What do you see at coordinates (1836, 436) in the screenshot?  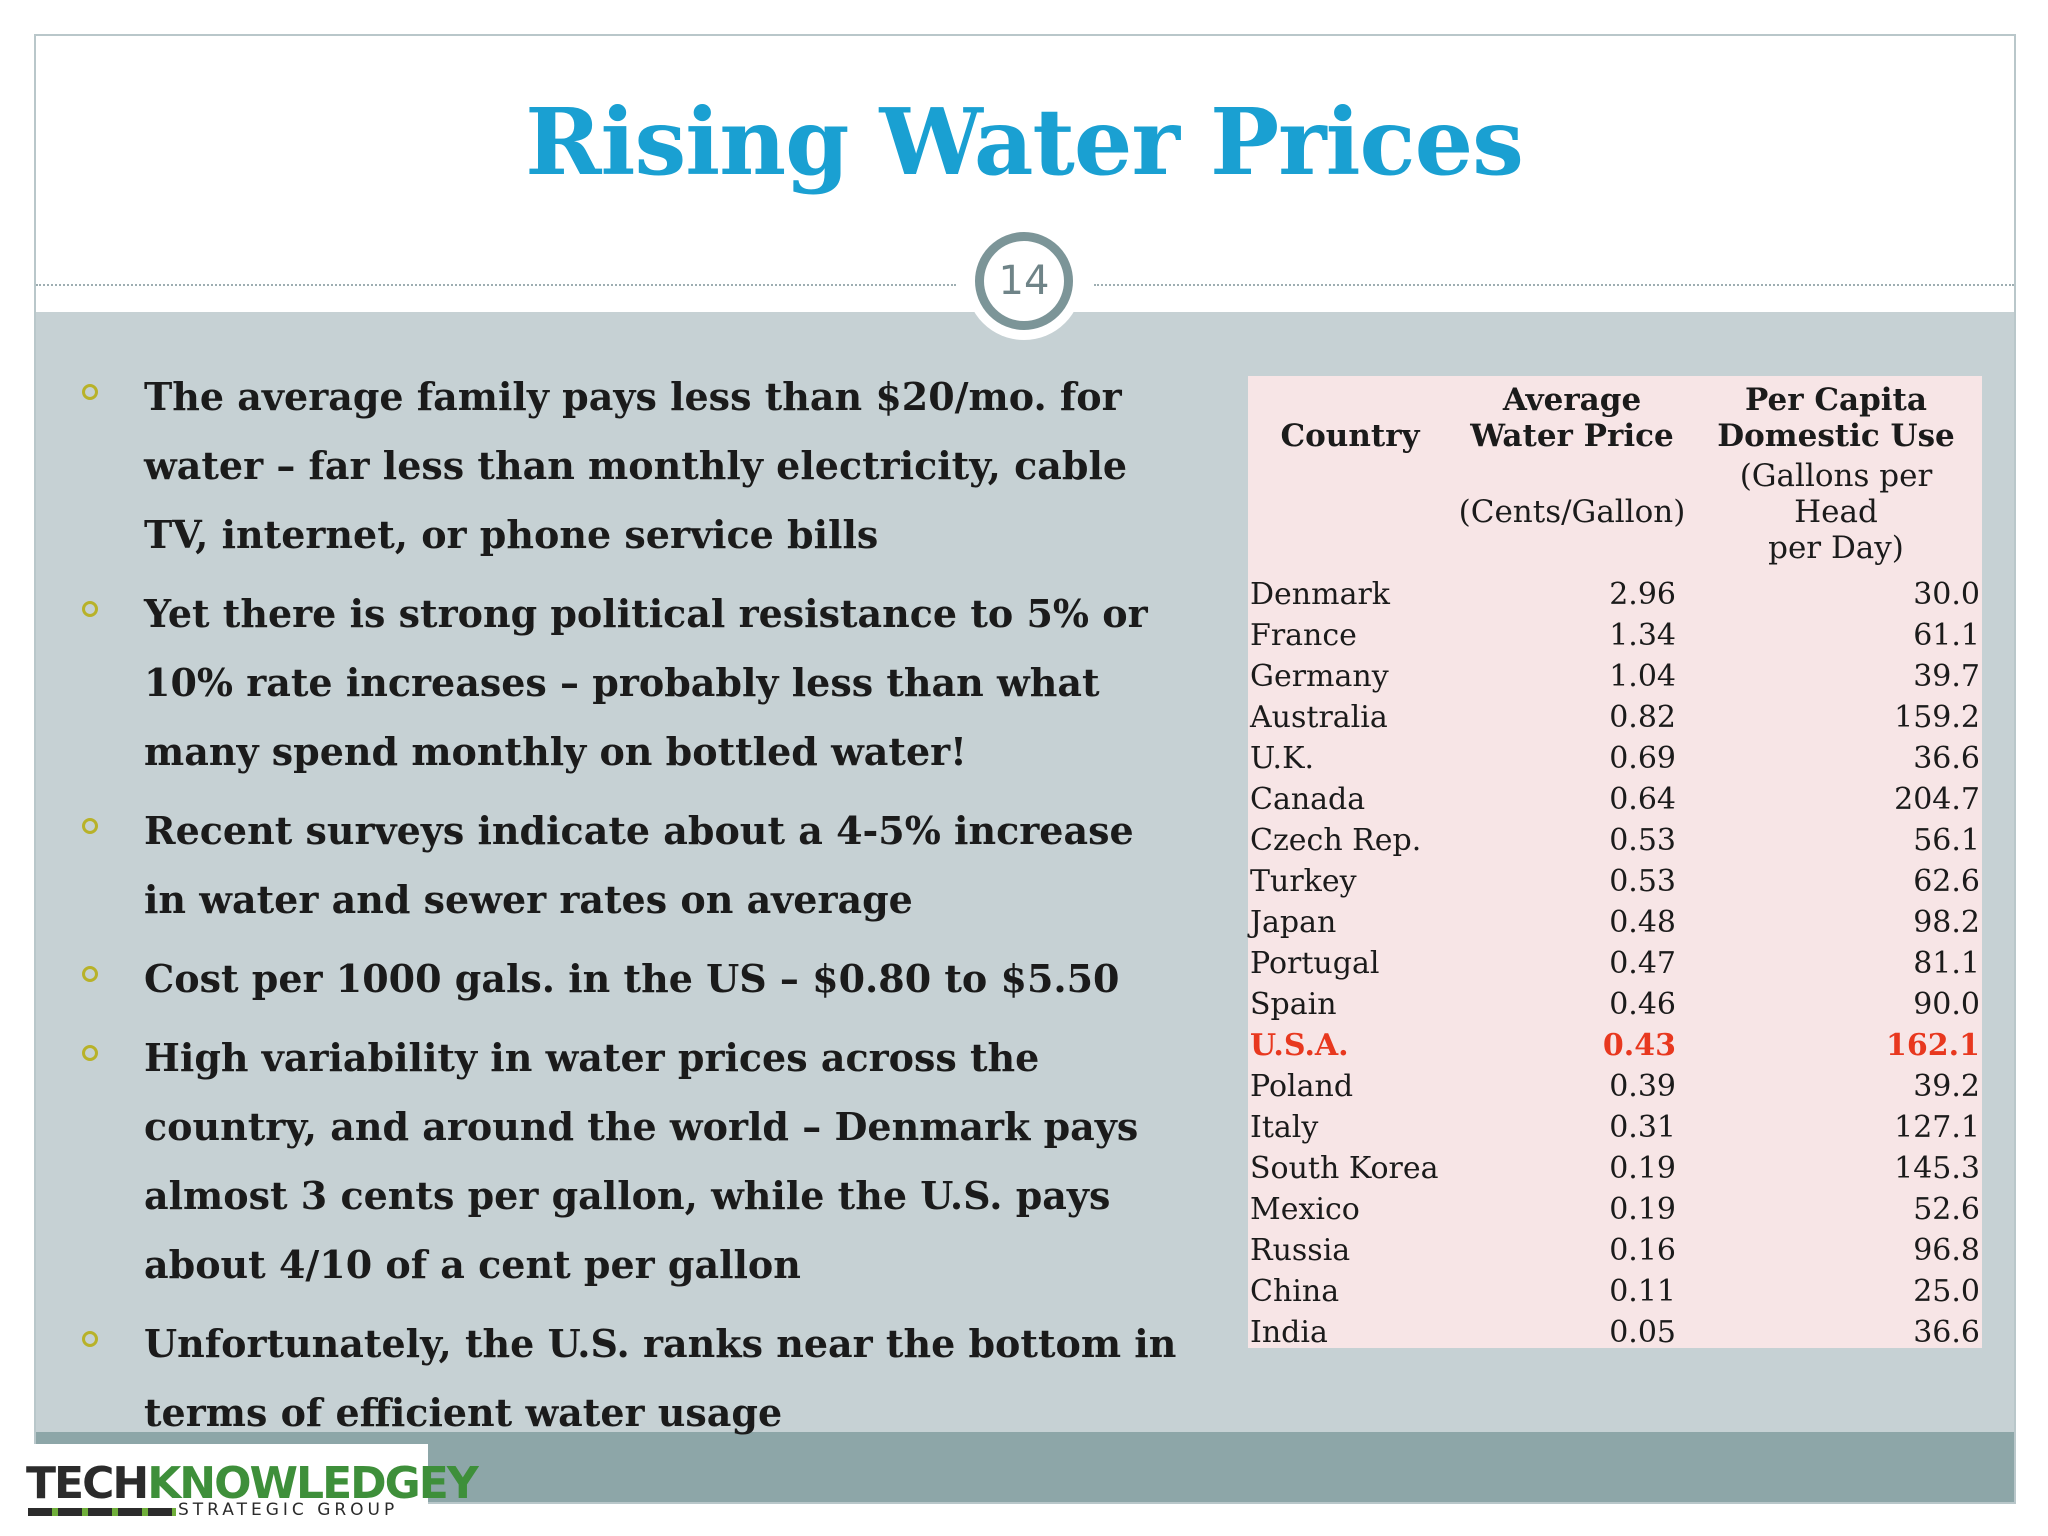 I see `header-use-line2: Domestic Use` at bounding box center [1836, 436].